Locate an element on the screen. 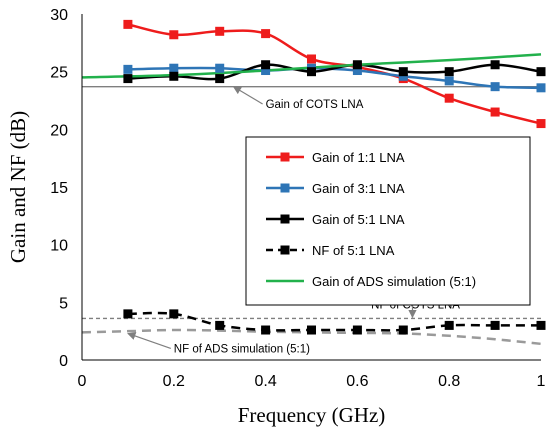 The image size is (550, 435). y-tick-label: 30 is located at coordinates (59, 15).